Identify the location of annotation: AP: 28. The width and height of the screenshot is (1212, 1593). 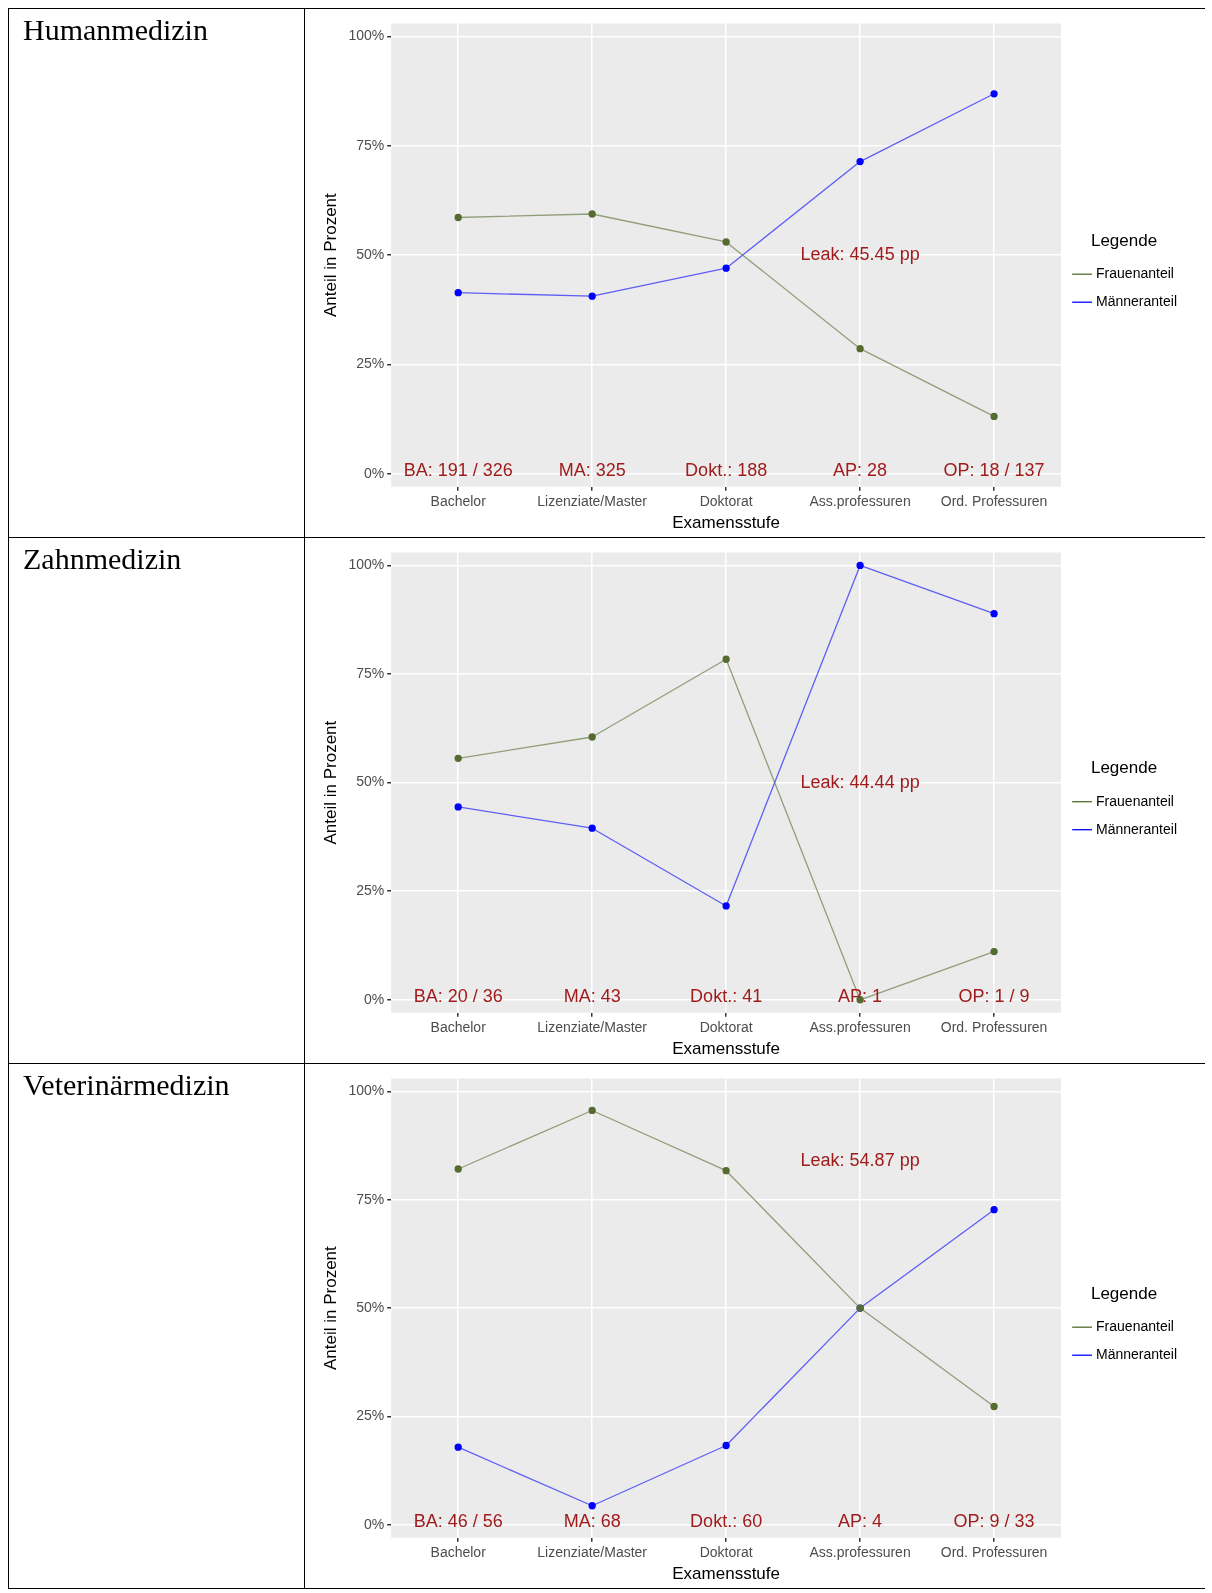
(860, 469).